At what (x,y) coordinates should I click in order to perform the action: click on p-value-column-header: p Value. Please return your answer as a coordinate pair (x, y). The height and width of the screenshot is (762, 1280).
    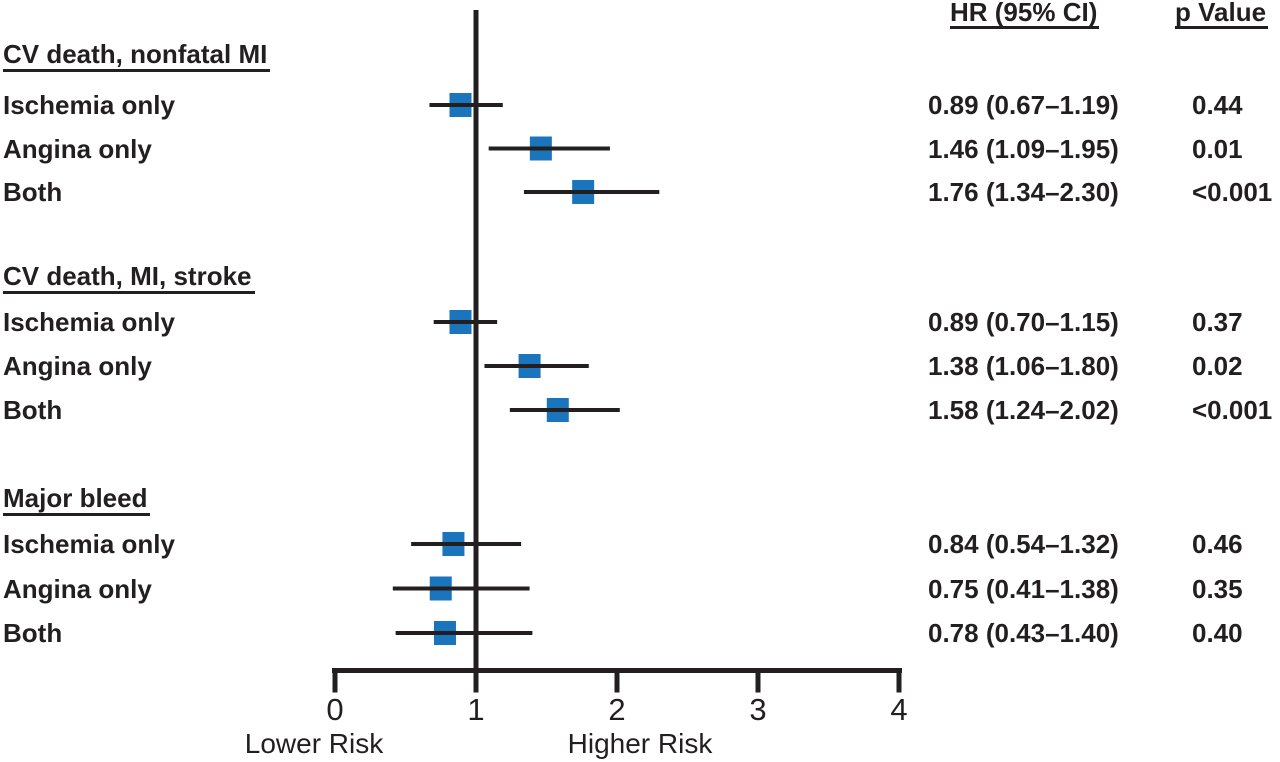
    Looking at the image, I should click on (1222, 14).